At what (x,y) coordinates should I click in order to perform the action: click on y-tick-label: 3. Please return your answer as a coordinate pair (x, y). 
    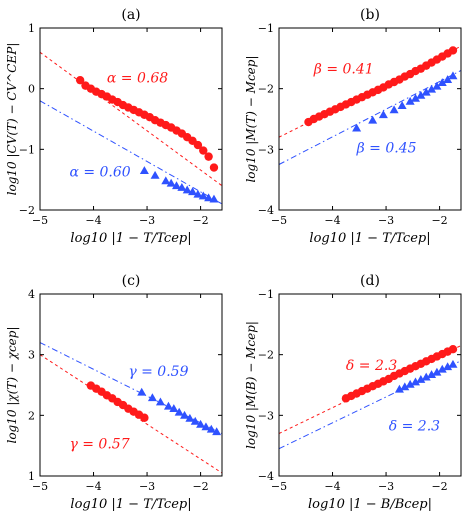
    Looking at the image, I should click on (31, 355).